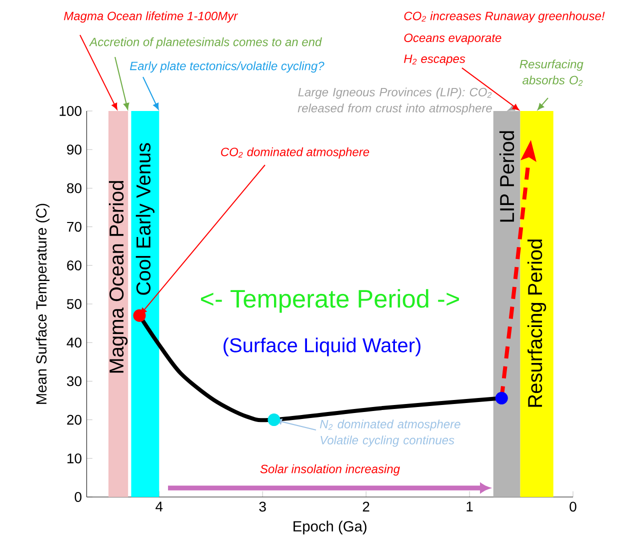 This screenshot has height=550, width=629. I want to click on x-tick-label: 0, so click(573, 507).